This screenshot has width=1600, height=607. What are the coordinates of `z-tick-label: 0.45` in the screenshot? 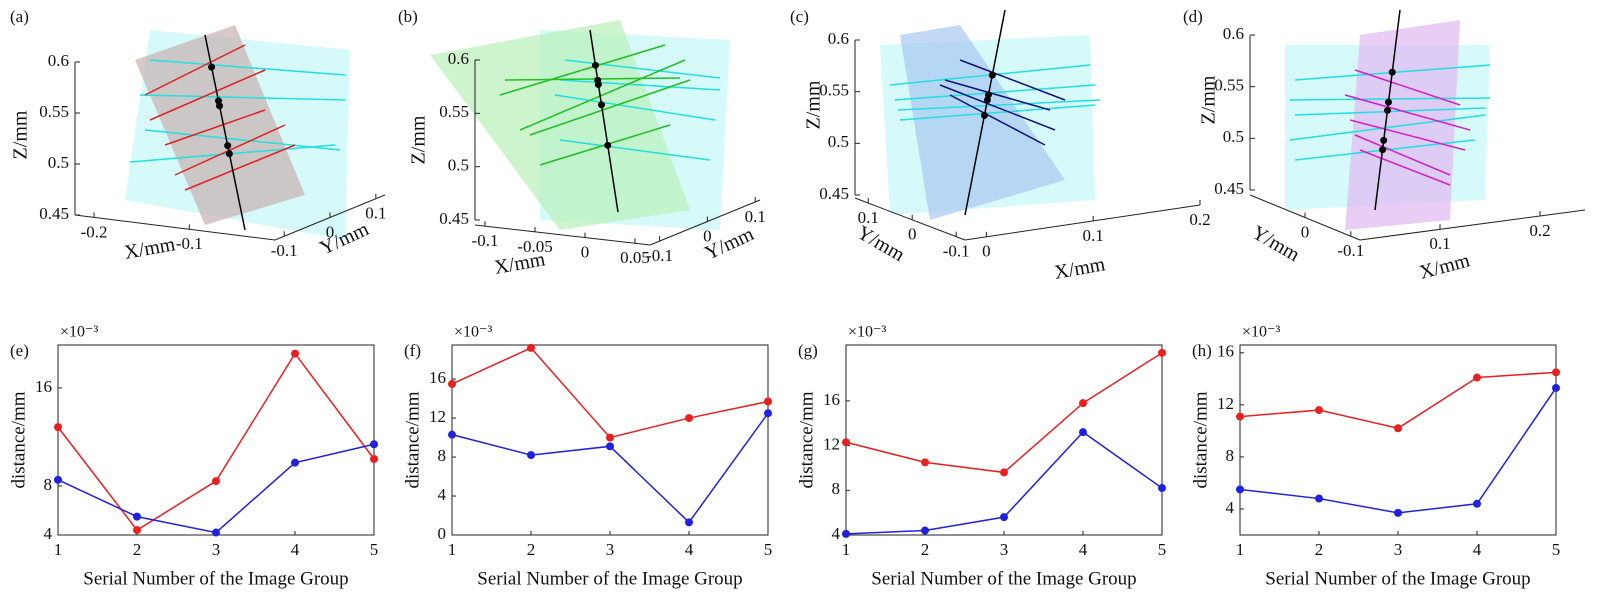 It's located at (1229, 188).